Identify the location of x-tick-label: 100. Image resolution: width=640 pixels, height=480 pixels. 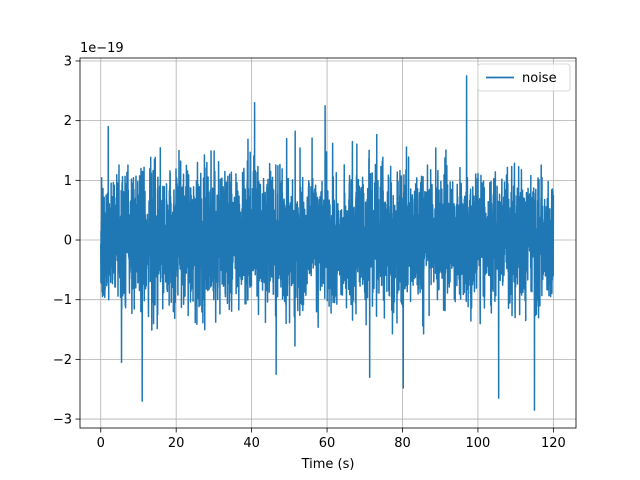
(478, 443).